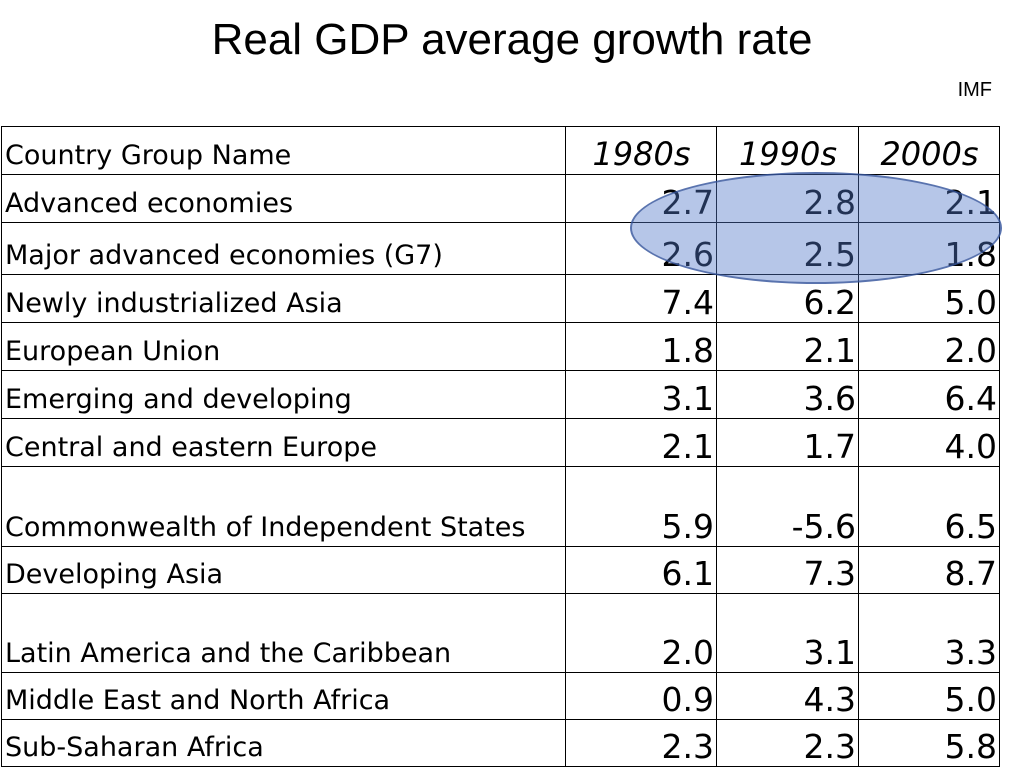 This screenshot has width=1024, height=768. What do you see at coordinates (283, 248) in the screenshot?
I see `row-name: Major advanced economies (G7)` at bounding box center [283, 248].